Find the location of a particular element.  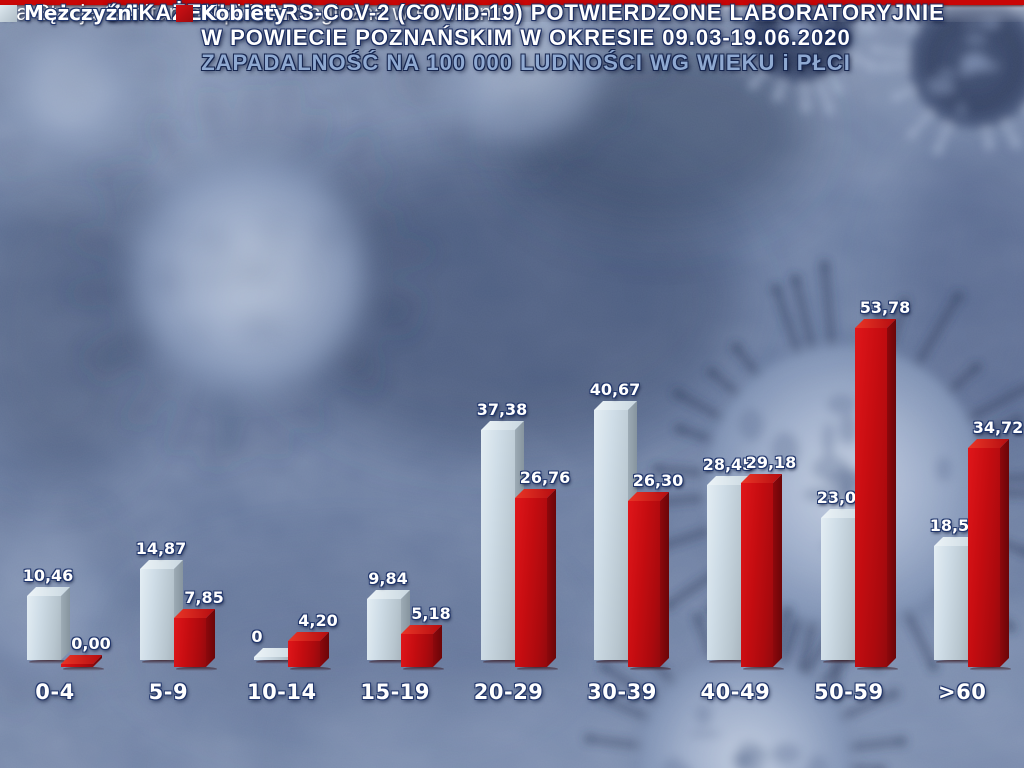

value-label-men-15-19: 9,84 is located at coordinates (388, 578).